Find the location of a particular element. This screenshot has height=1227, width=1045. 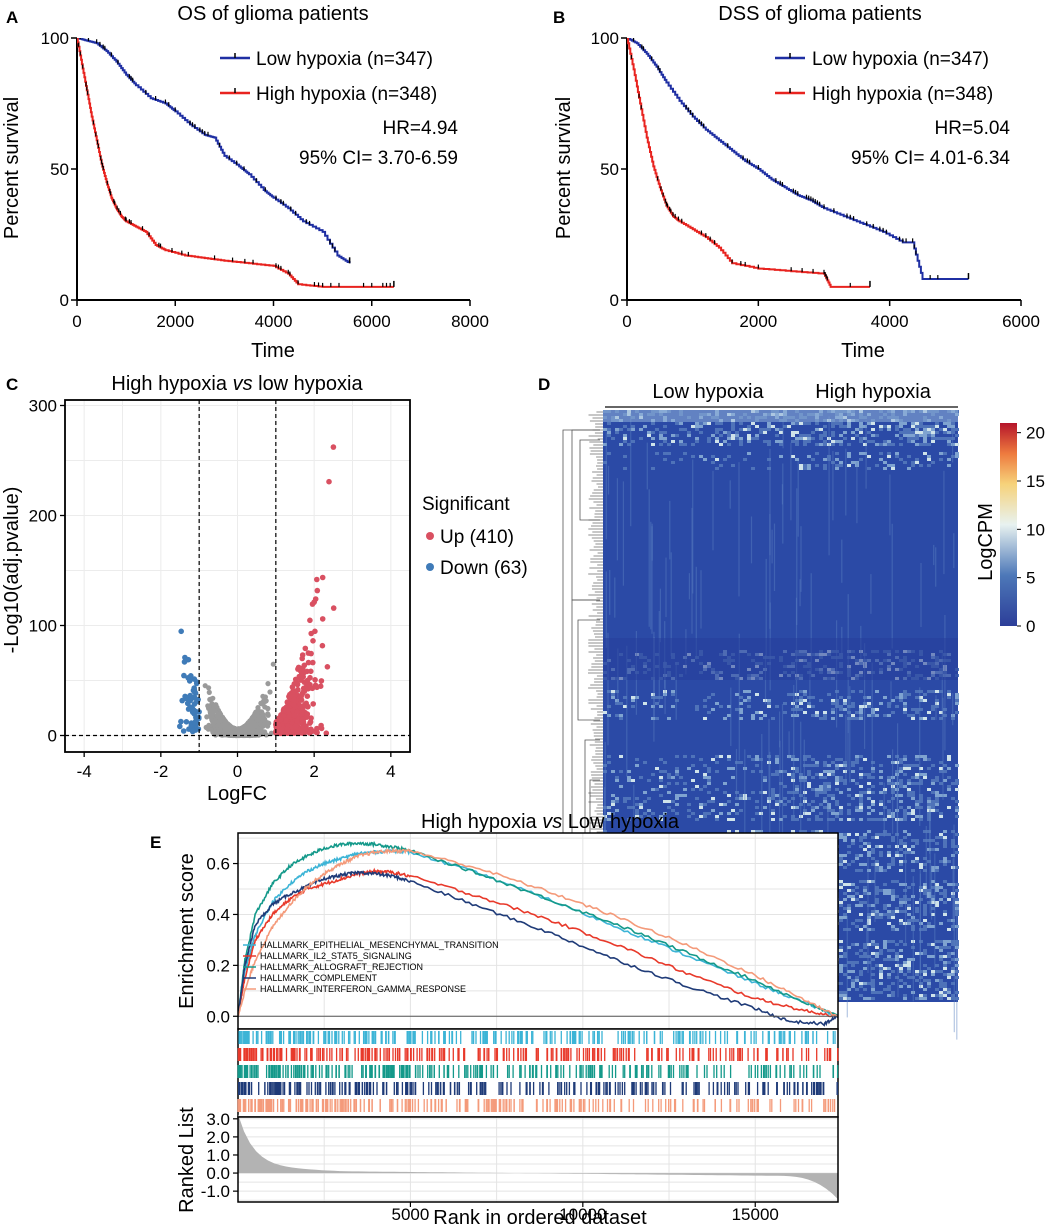

y-tick-label: 100 is located at coordinates (605, 38).